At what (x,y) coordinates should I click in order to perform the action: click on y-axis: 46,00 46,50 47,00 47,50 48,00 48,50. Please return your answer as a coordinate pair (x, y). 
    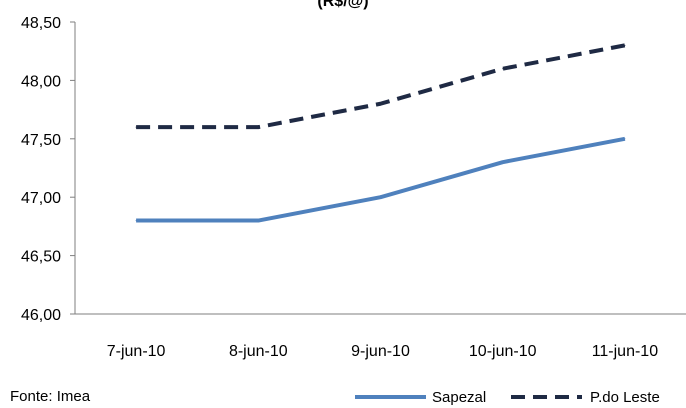
    Looking at the image, I should click on (48, 169).